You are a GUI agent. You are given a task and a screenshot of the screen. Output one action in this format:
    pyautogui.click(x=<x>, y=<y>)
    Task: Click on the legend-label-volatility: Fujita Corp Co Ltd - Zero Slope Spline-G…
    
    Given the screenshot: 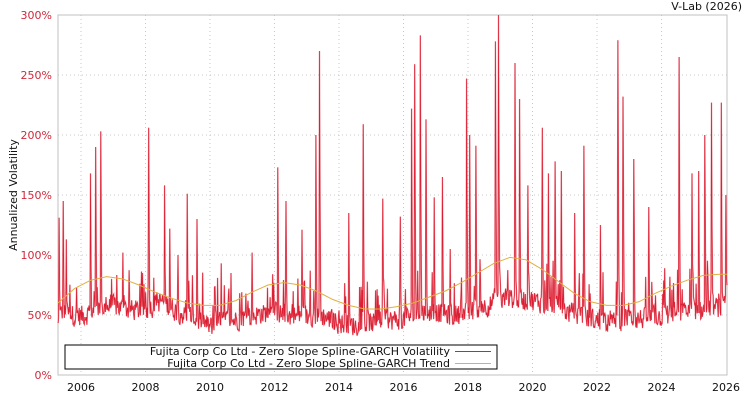 What is the action you would take?
    pyautogui.click(x=300, y=351)
    